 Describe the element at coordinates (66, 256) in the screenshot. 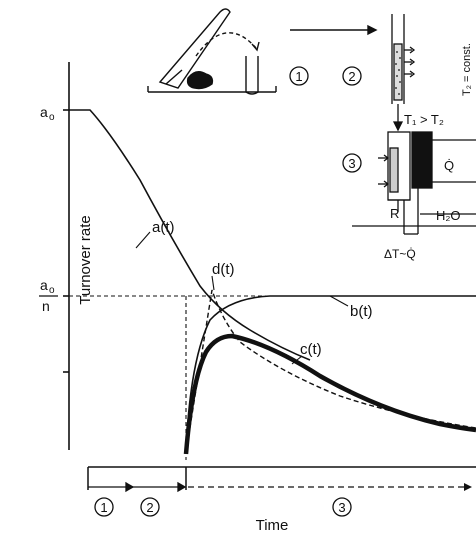

I see `y-axis` at that location.